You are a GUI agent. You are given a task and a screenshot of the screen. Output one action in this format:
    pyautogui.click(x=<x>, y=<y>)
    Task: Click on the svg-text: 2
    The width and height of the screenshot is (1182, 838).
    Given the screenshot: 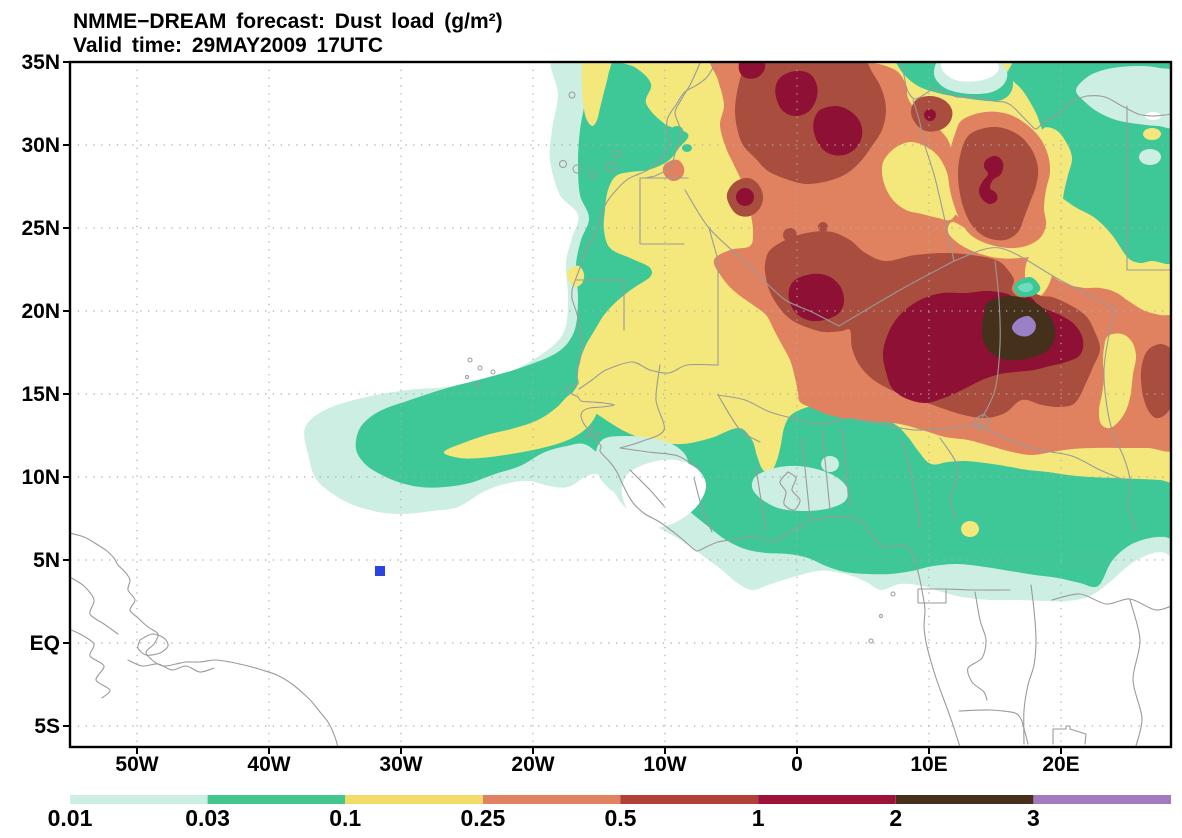 What is the action you would take?
    pyautogui.click(x=895, y=818)
    